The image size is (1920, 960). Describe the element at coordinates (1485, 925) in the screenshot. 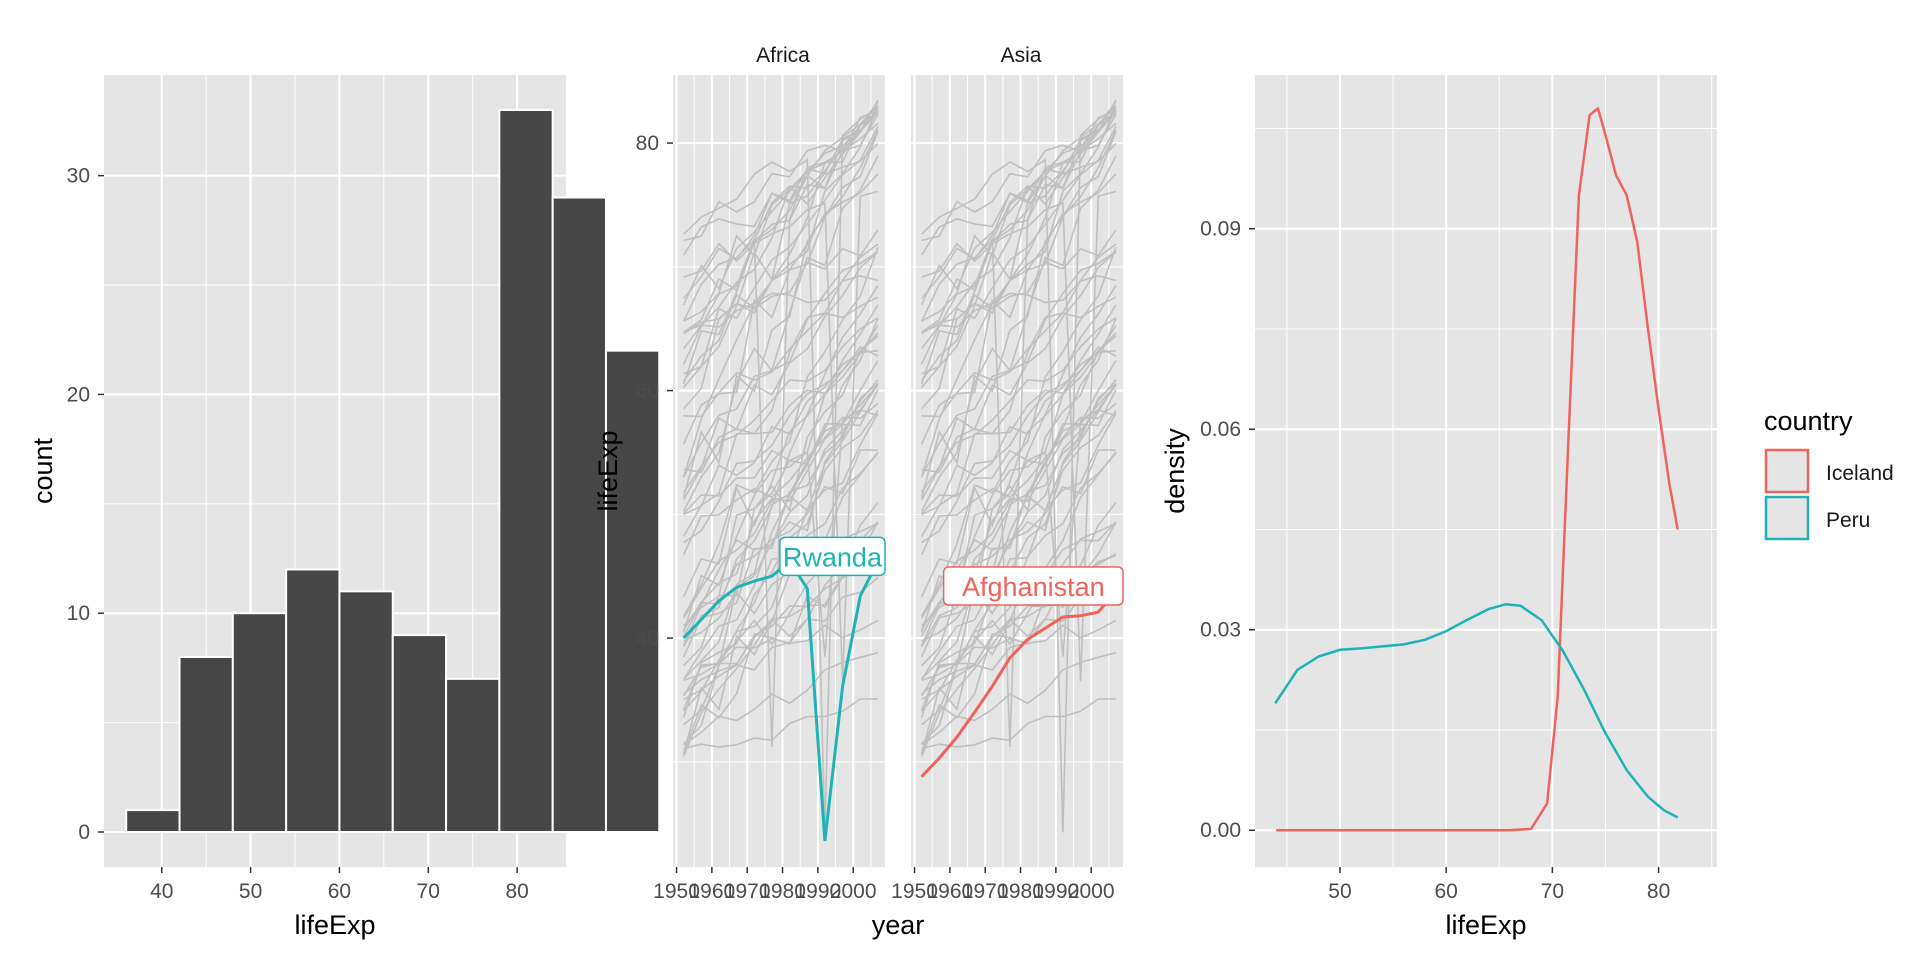

I see `density-x-label: lifeExp` at that location.